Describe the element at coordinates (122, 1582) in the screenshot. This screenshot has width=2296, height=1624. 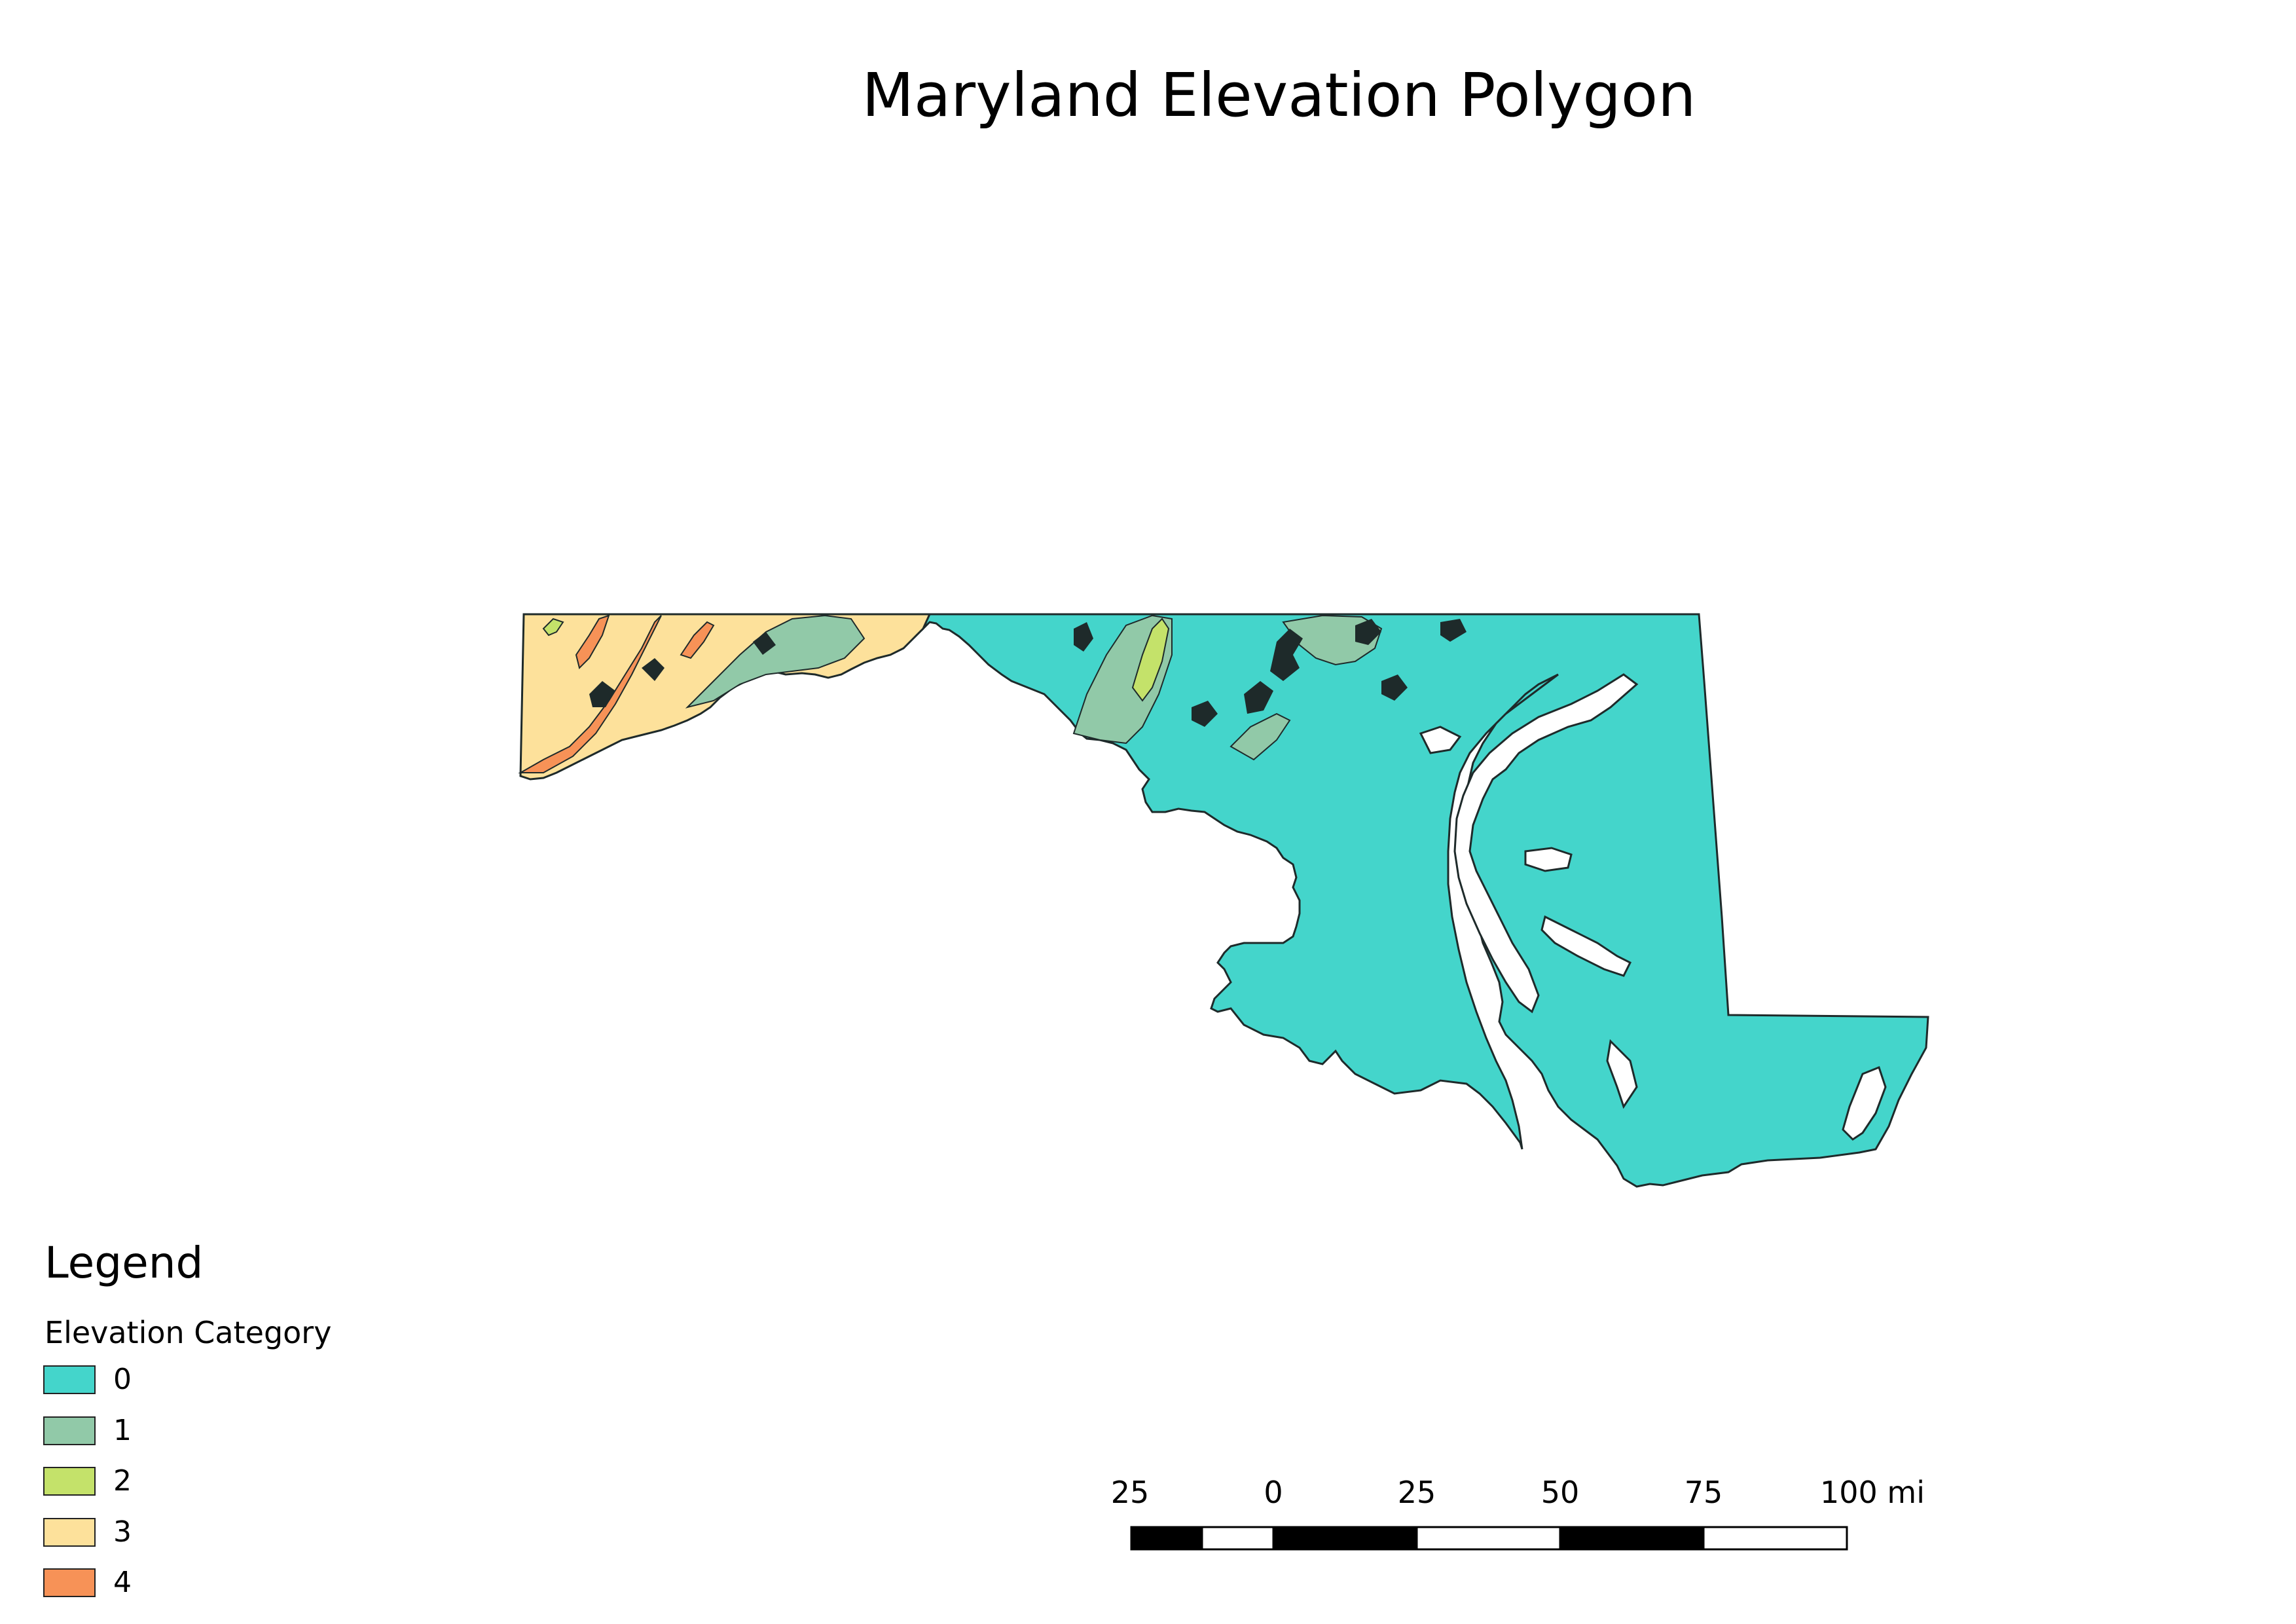
I see `legend-label: 4` at that location.